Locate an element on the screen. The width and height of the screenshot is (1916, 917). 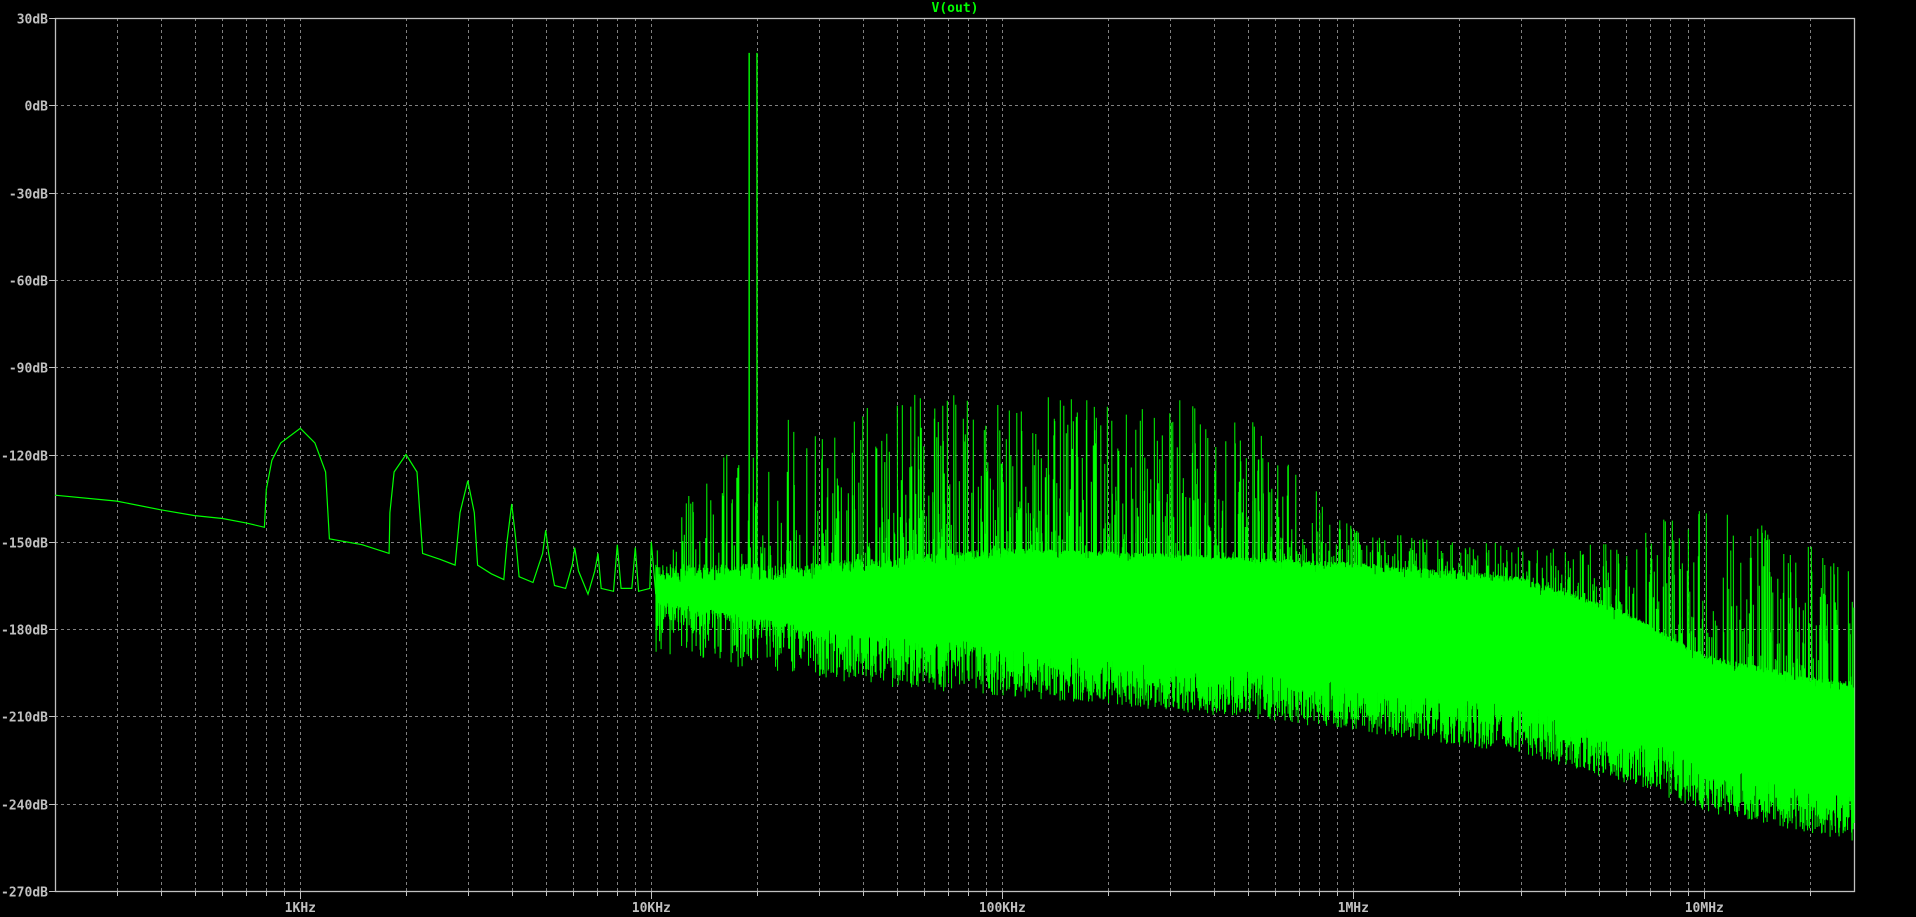
y-tick-label: -270dB is located at coordinates (24, 893).